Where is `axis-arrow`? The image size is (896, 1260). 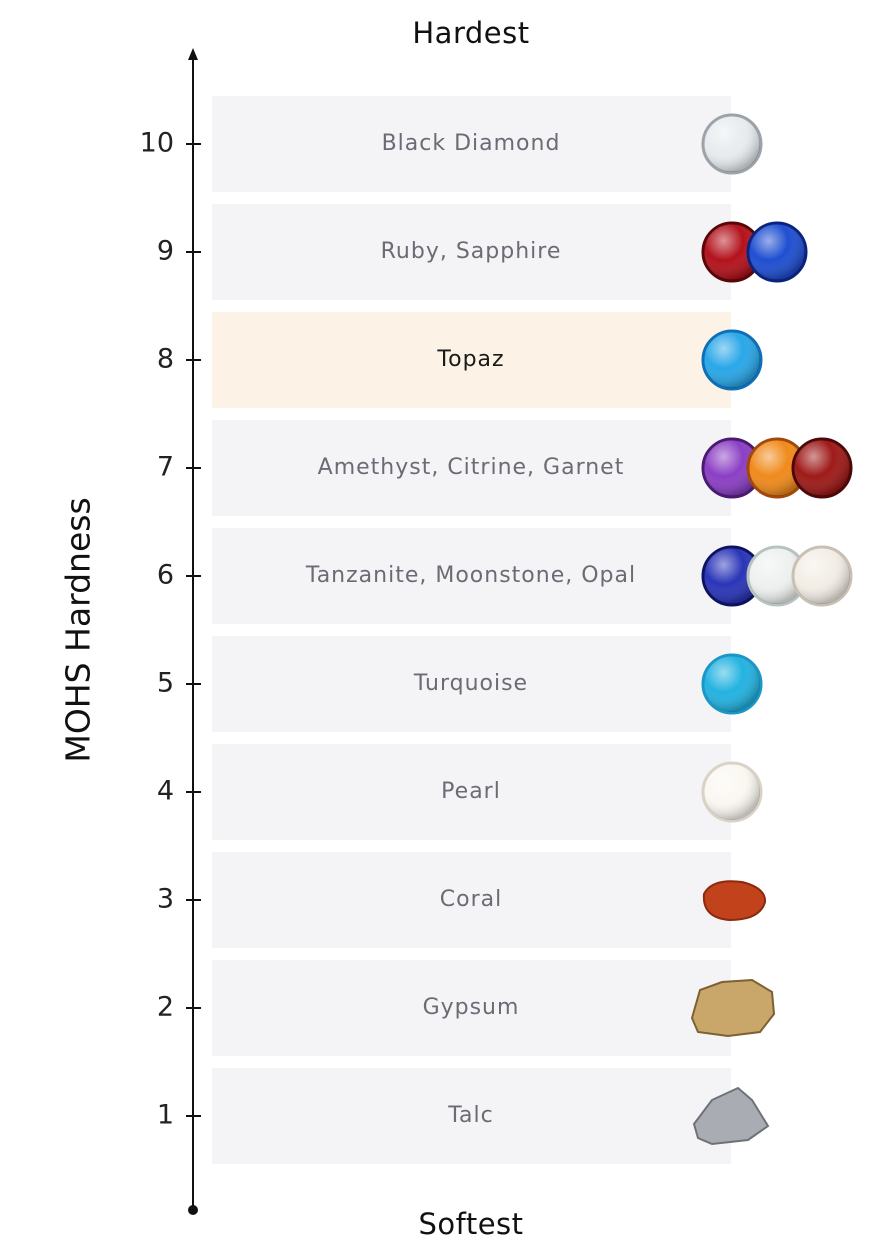
axis-arrow is located at coordinates (193, 54).